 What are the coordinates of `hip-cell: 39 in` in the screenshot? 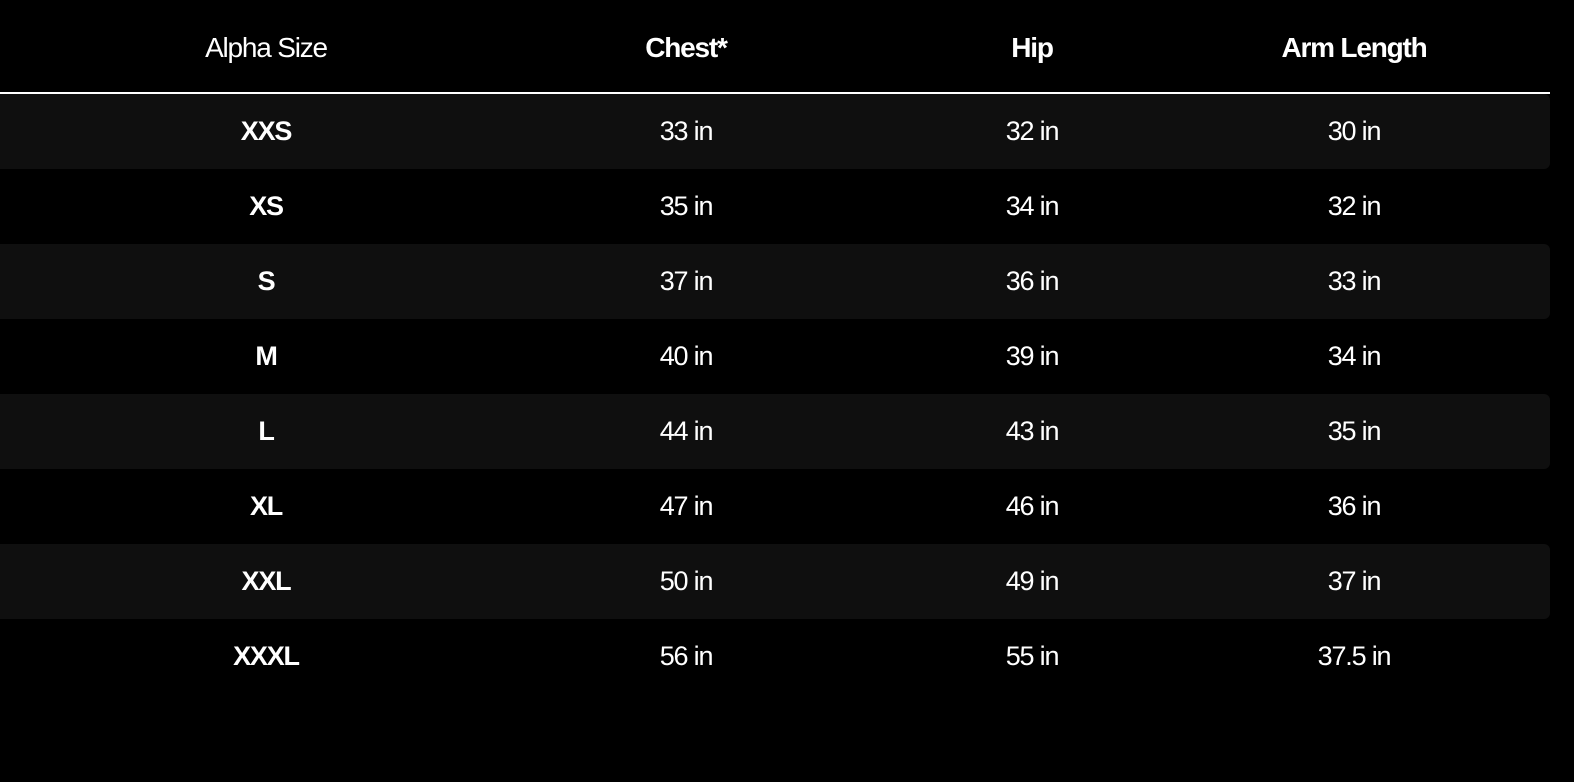 It's located at (1032, 356).